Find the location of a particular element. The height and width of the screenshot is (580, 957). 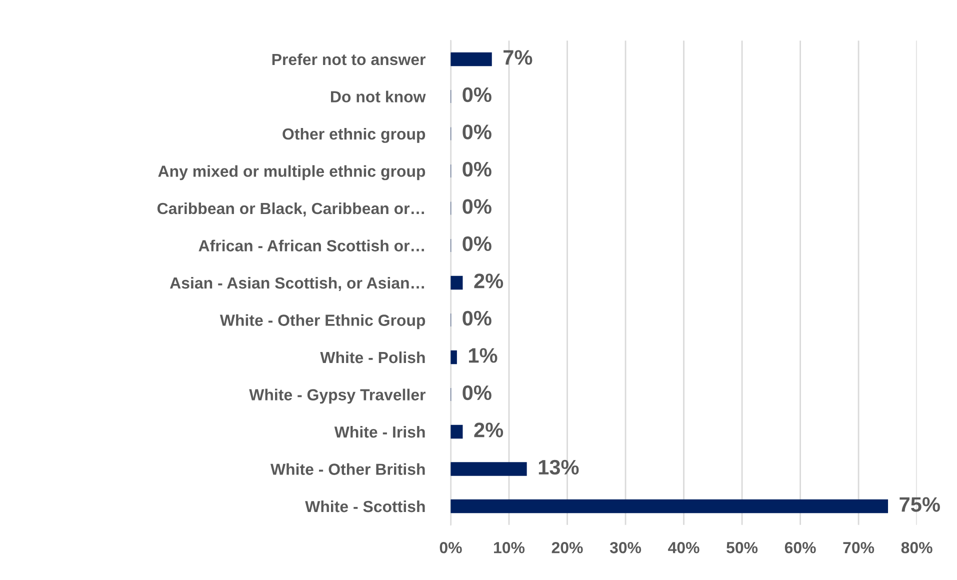

x-tick-label: 80% is located at coordinates (916, 548).